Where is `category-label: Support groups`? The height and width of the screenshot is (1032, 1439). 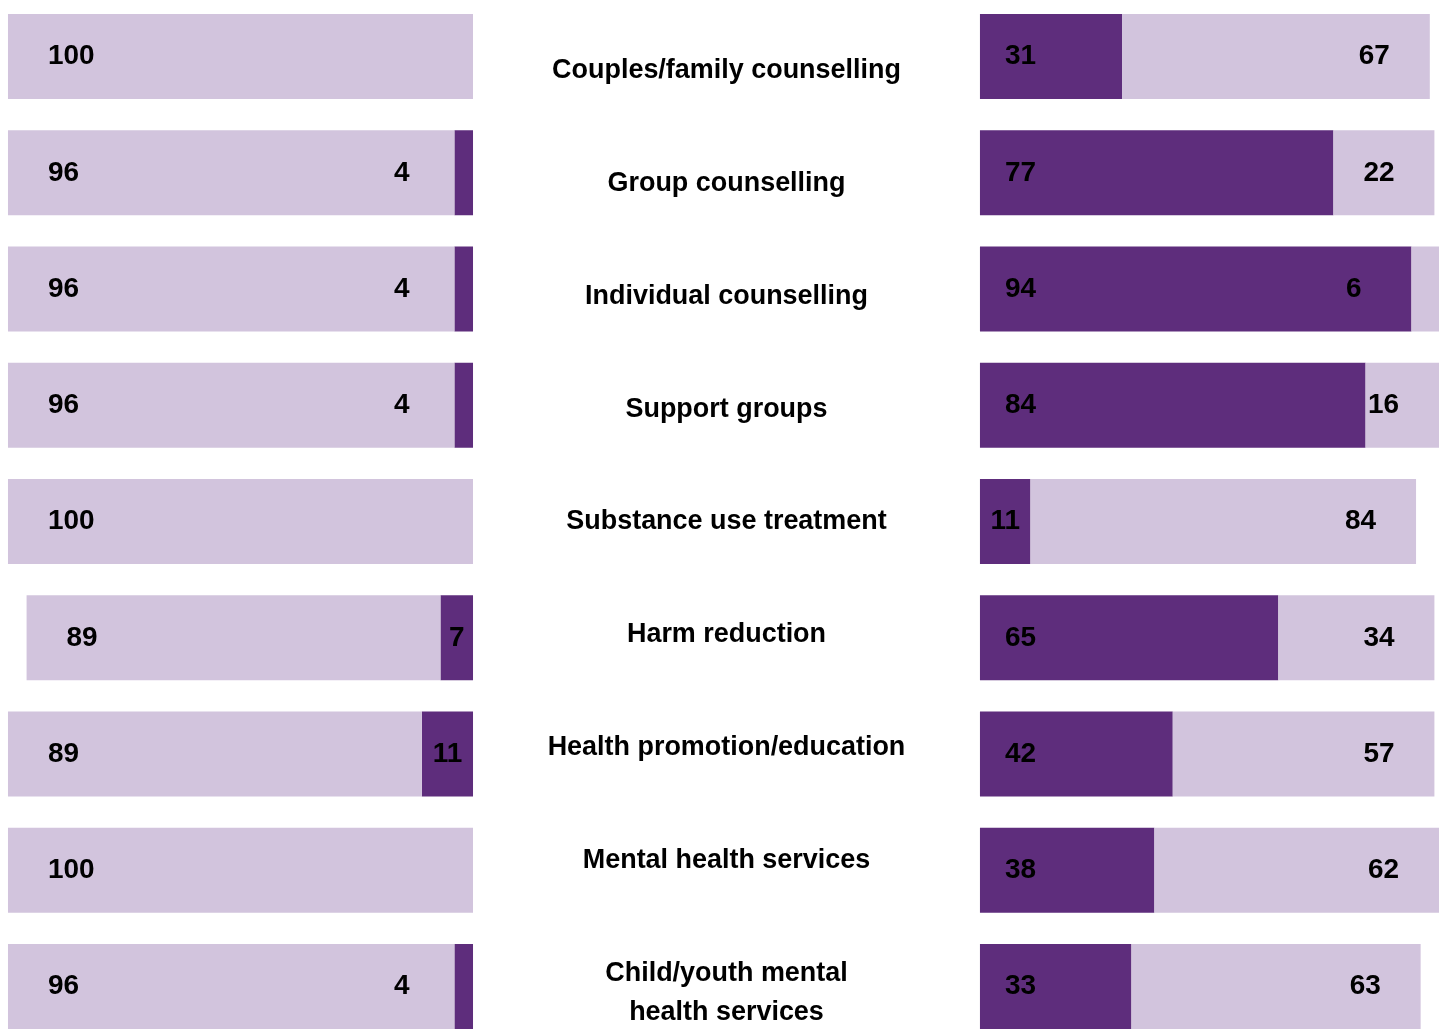
category-label: Support groups is located at coordinates (726, 407).